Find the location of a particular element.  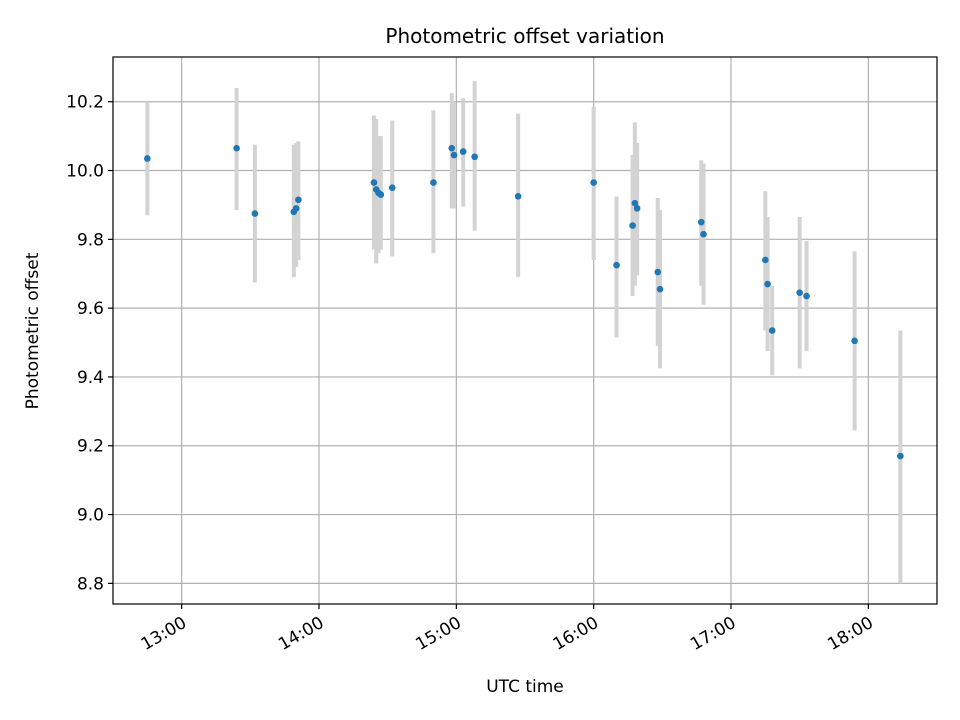

y-tick-label: 10.2 is located at coordinates (85, 103).